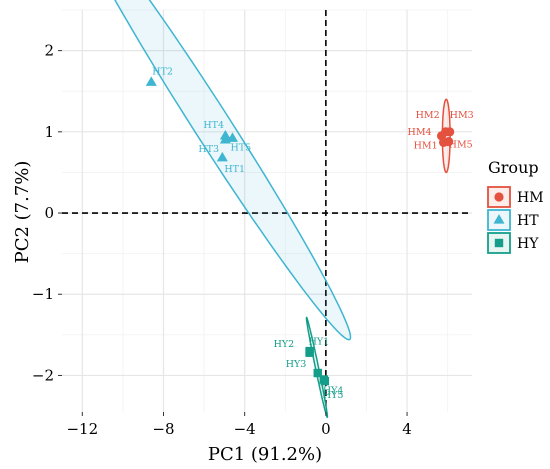  Describe the element at coordinates (43, 294) in the screenshot. I see `y-tick-label: −1` at that location.